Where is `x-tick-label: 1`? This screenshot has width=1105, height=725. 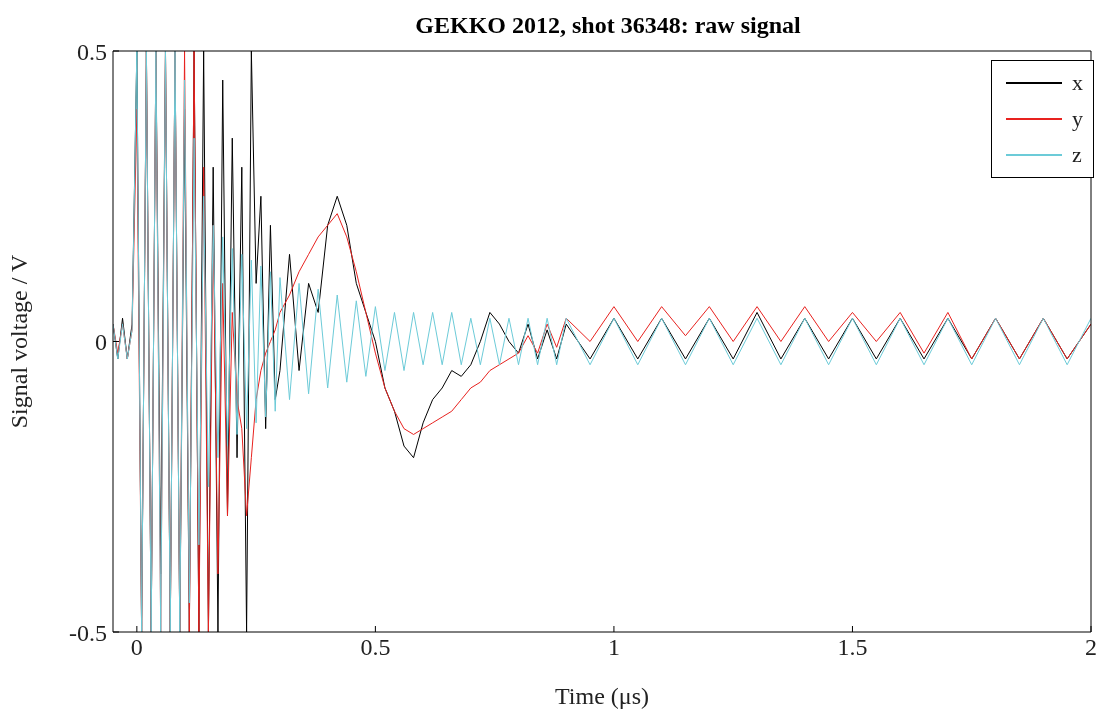 x-tick-label: 1 is located at coordinates (613, 647).